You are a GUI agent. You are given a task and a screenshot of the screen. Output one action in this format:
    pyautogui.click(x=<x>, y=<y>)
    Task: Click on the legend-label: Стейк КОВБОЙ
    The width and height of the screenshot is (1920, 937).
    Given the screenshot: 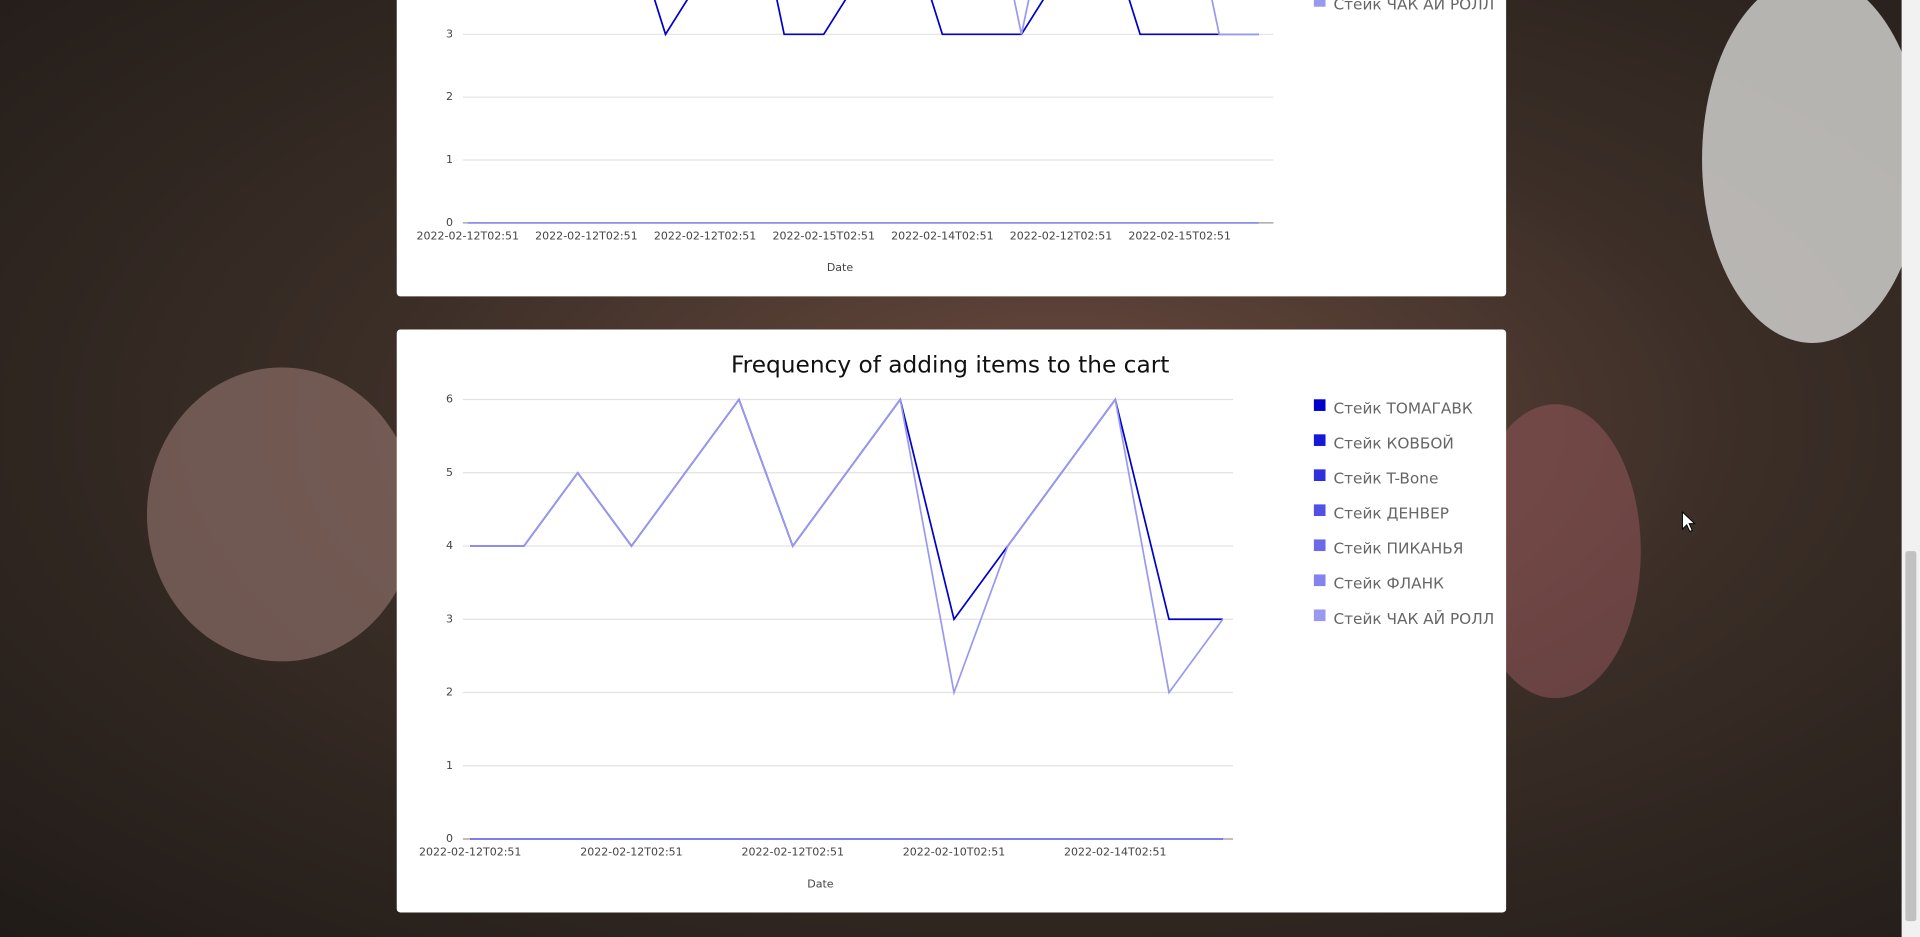 What is the action you would take?
    pyautogui.click(x=1393, y=443)
    